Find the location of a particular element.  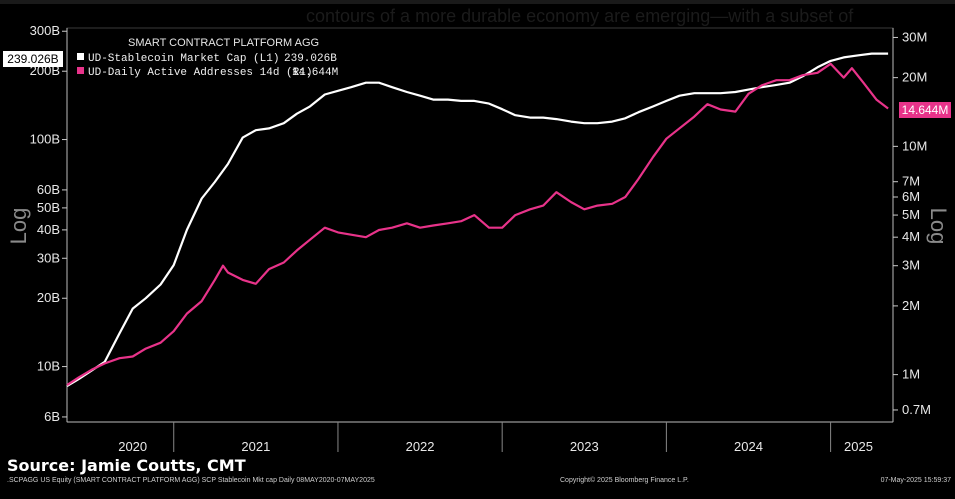

legend-label-r1: UD-Daily Active Addresses 14d (R1) is located at coordinates (200, 73).